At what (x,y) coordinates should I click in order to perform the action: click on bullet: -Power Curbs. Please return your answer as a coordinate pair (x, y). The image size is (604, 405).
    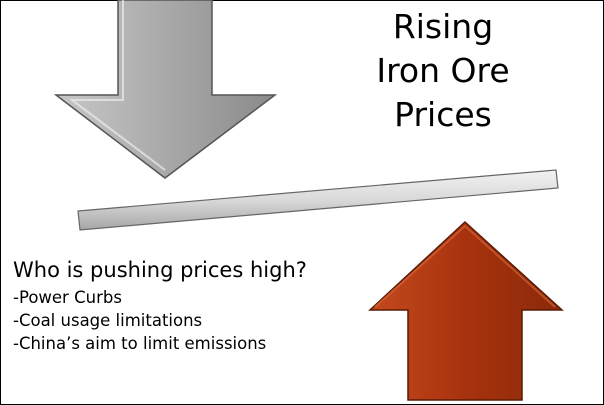
    Looking at the image, I should click on (67, 297).